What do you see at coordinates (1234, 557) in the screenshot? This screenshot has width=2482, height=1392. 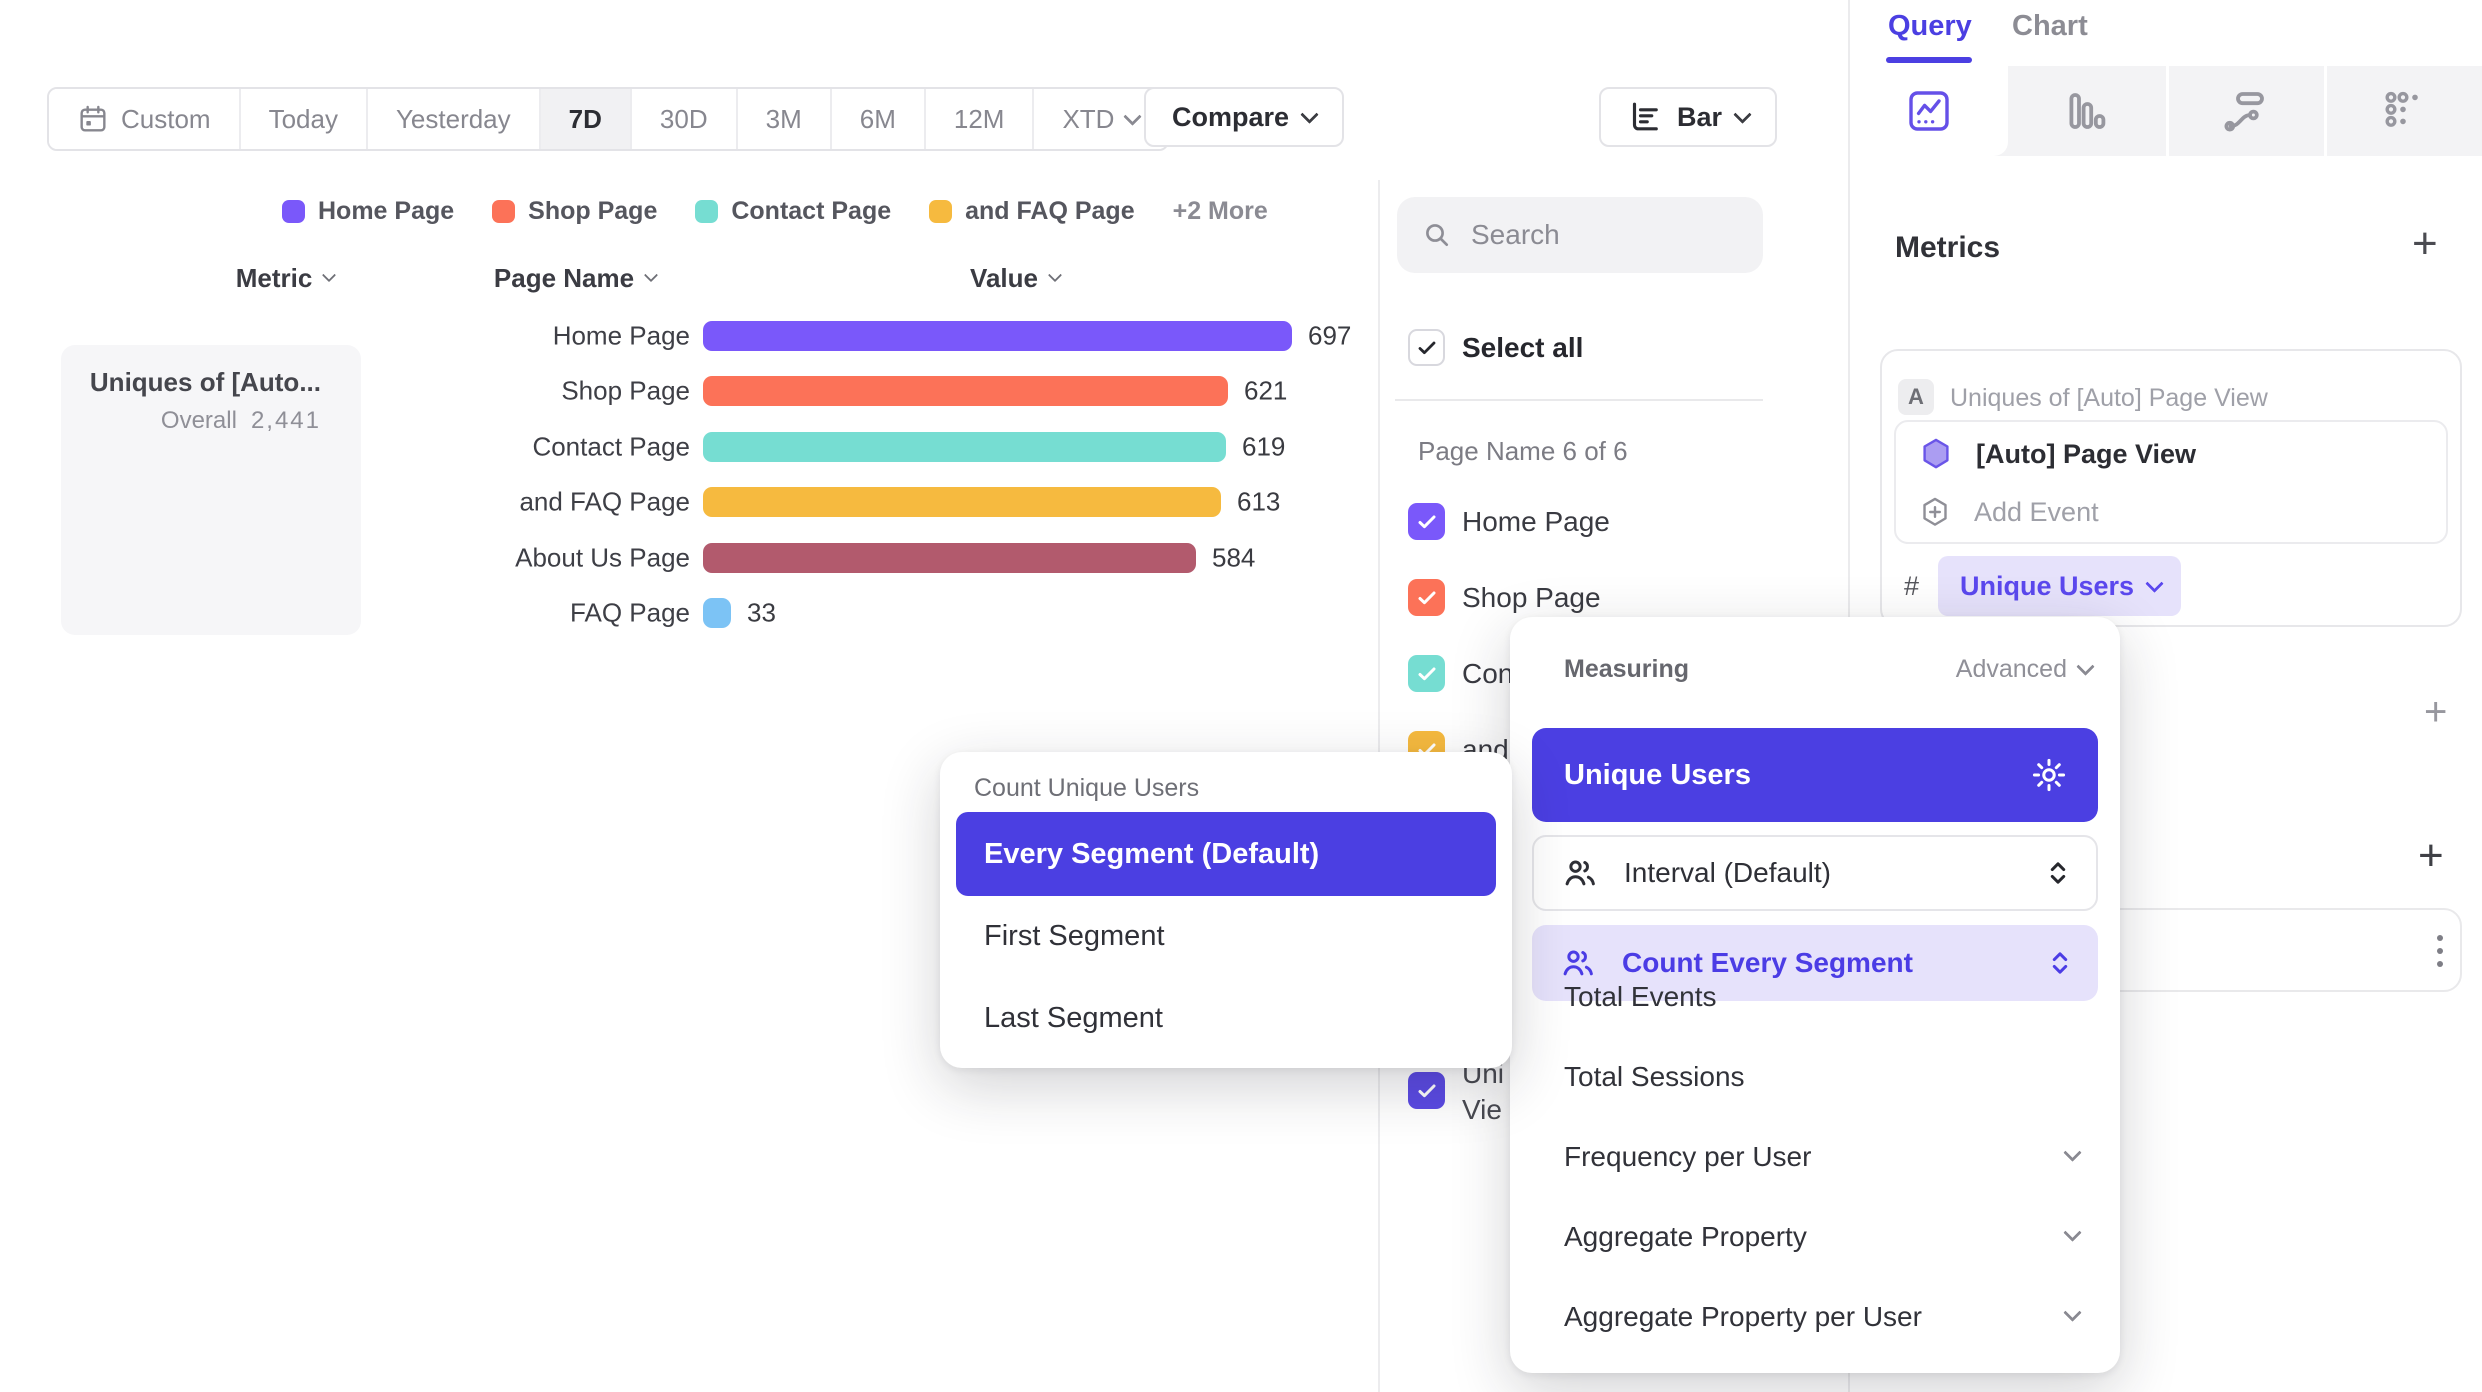 I see `bar-value: 584` at bounding box center [1234, 557].